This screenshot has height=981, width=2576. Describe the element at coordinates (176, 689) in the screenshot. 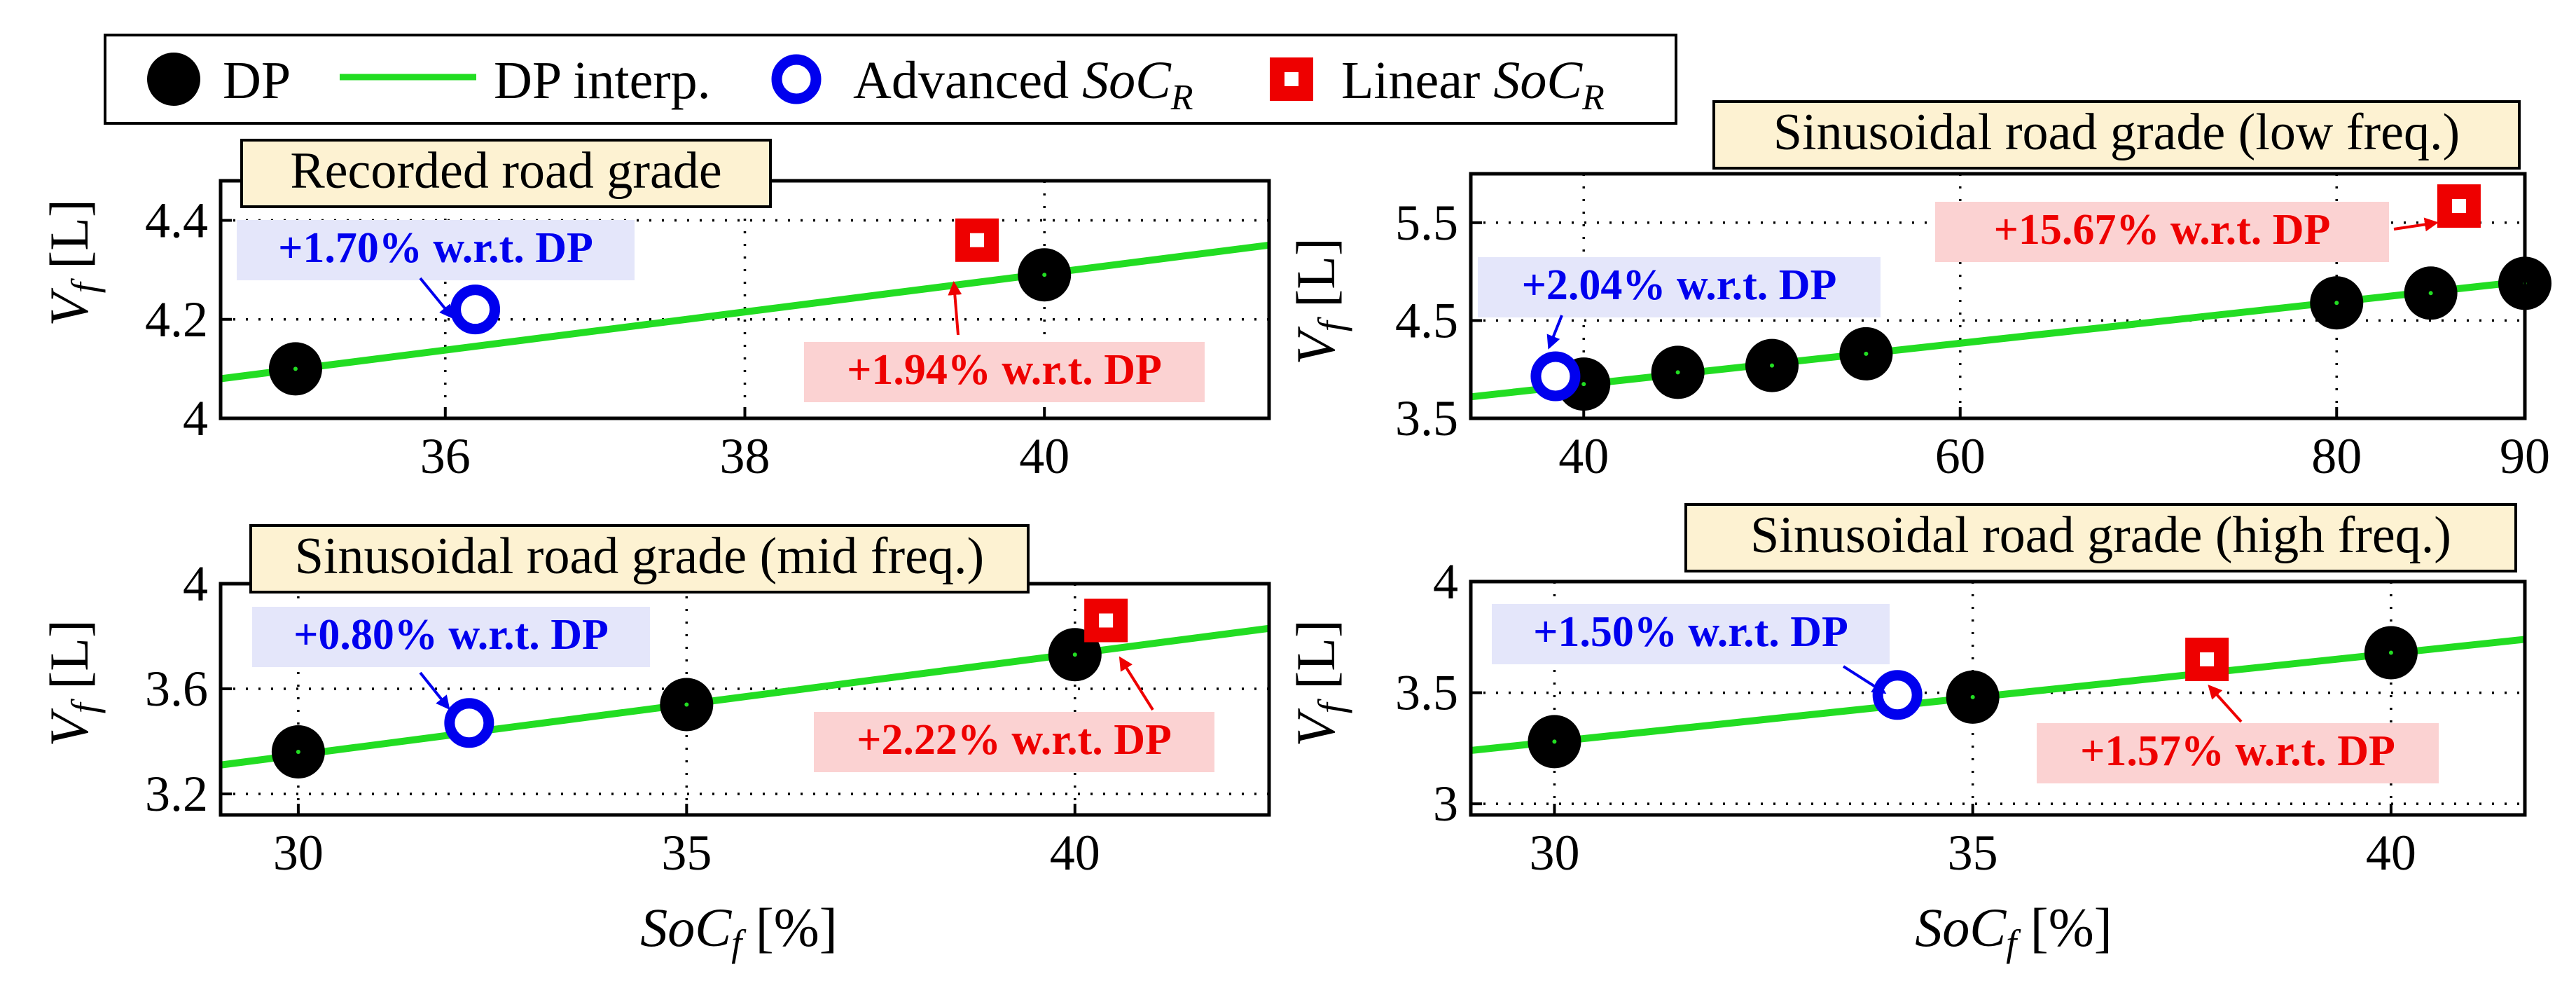

I see `y-tick-label: 3.6` at that location.